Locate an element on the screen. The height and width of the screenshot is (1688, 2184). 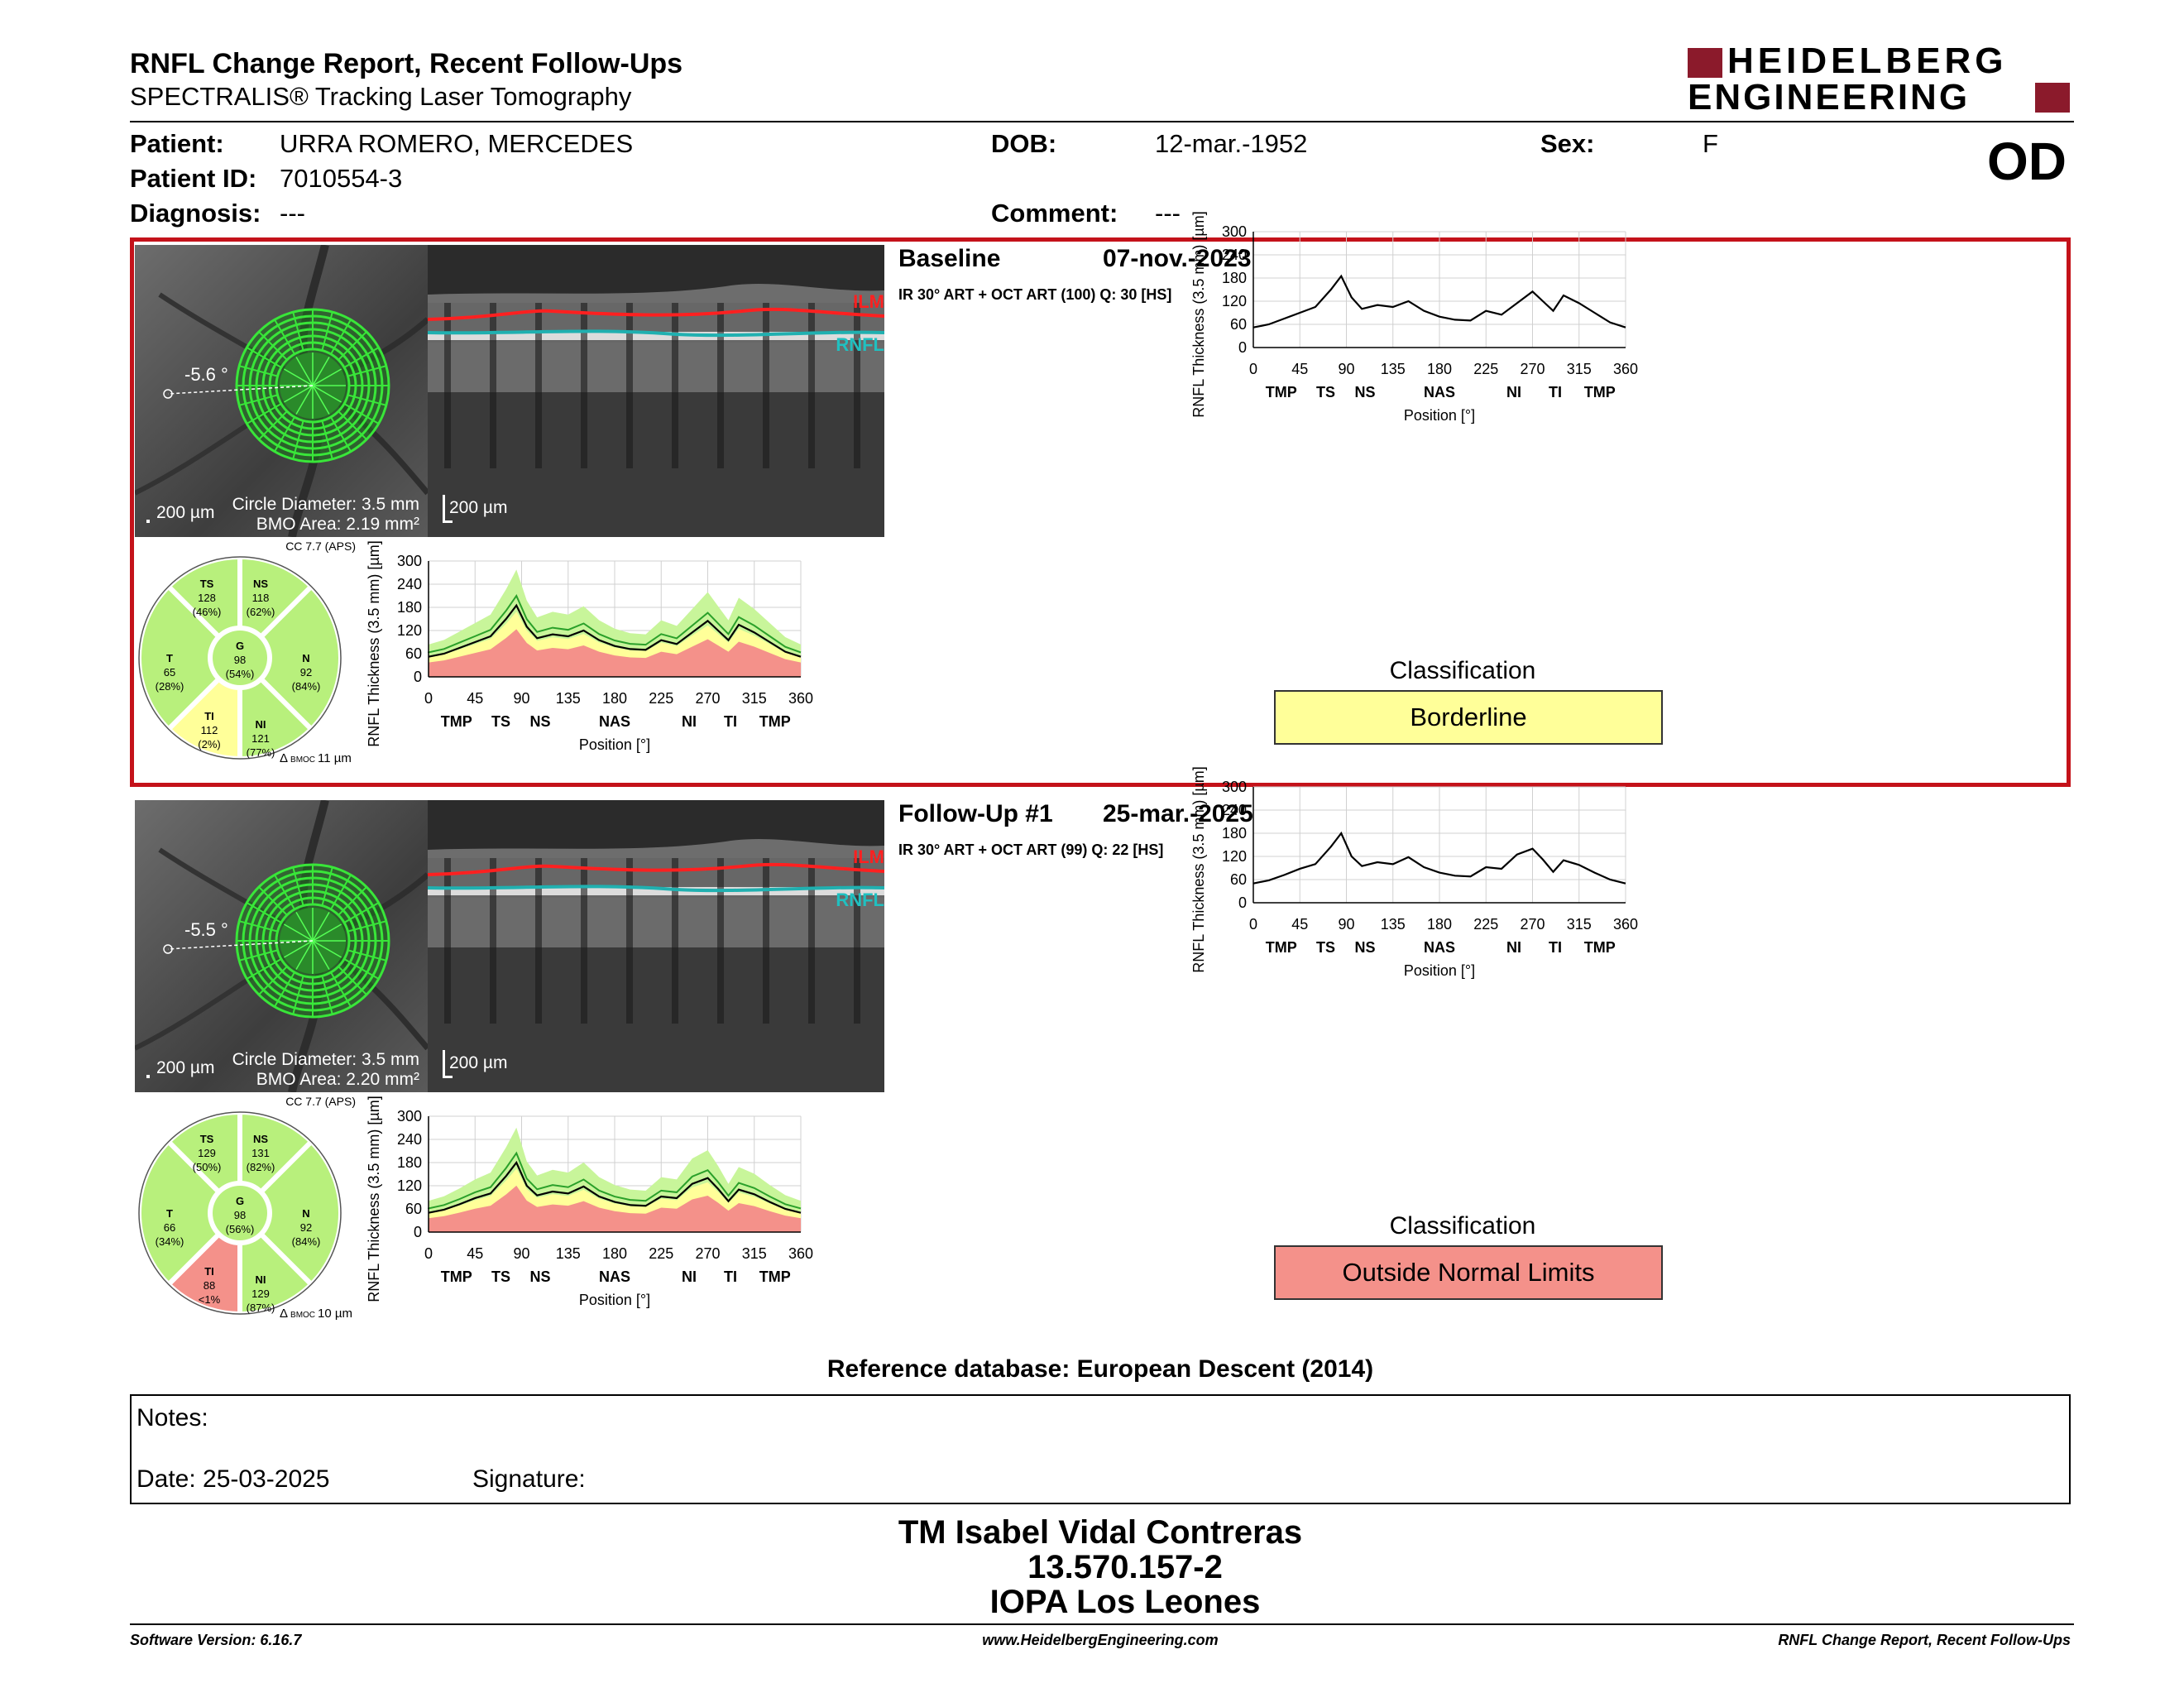
sector-value: 129 is located at coordinates (260, 1294).